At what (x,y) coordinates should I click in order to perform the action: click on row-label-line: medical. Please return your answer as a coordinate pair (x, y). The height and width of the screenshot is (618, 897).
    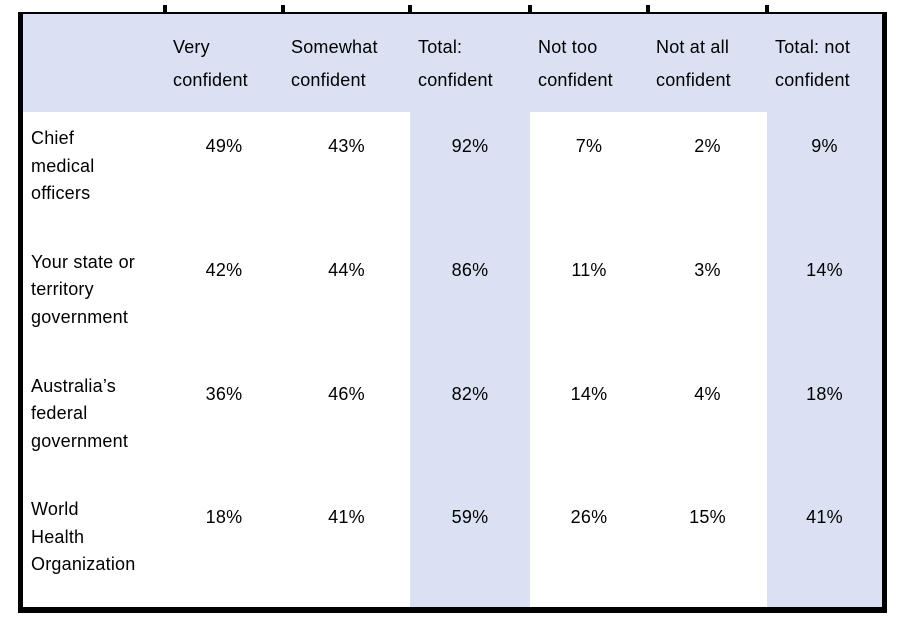
    Looking at the image, I should click on (63, 165).